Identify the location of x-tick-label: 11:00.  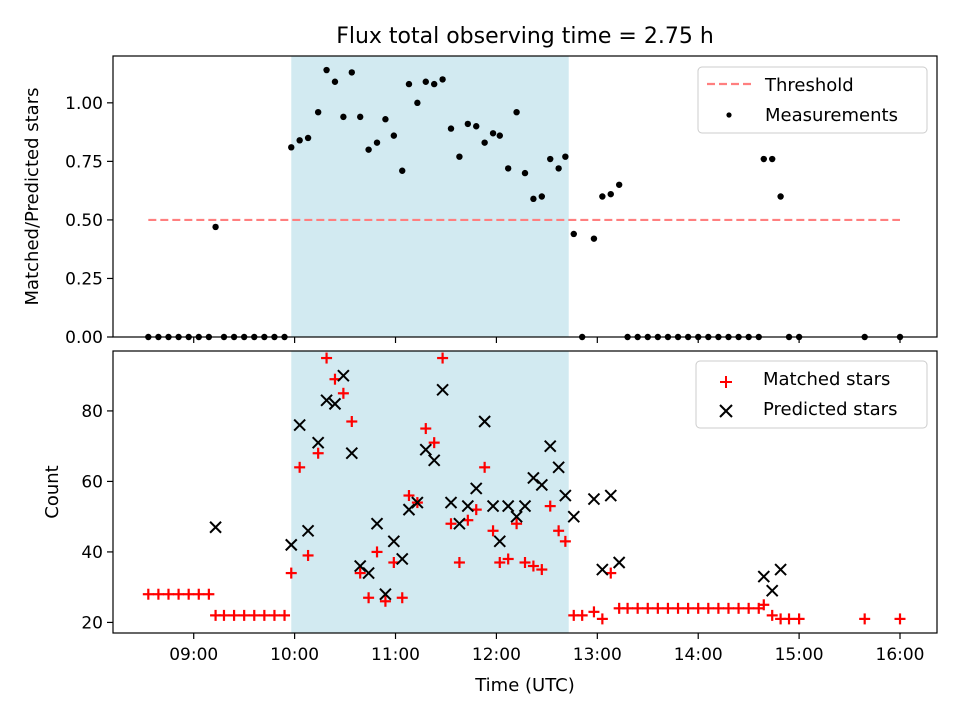
(395, 655).